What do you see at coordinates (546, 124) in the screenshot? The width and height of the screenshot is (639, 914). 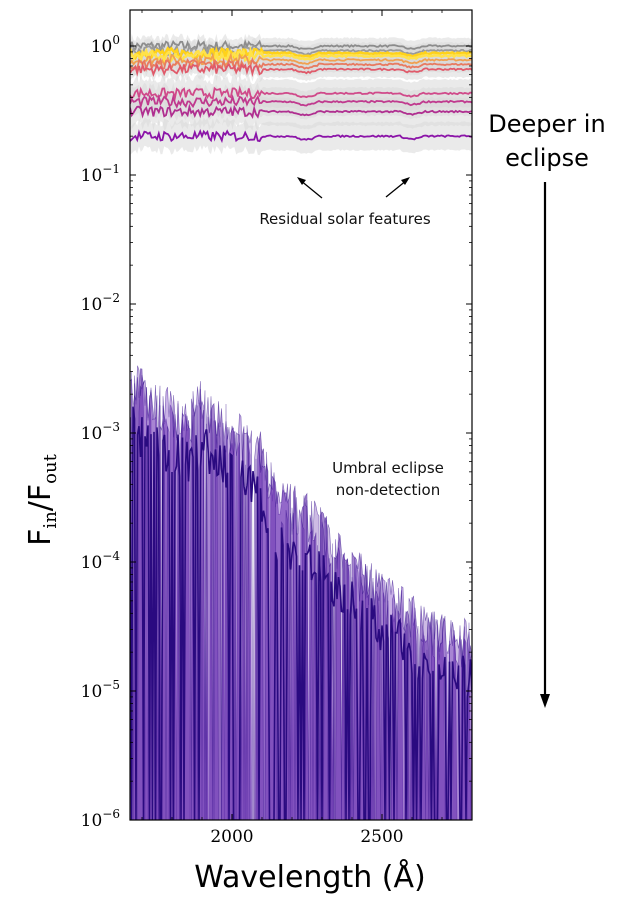 I see `deeper-label-line1: Deeper in` at bounding box center [546, 124].